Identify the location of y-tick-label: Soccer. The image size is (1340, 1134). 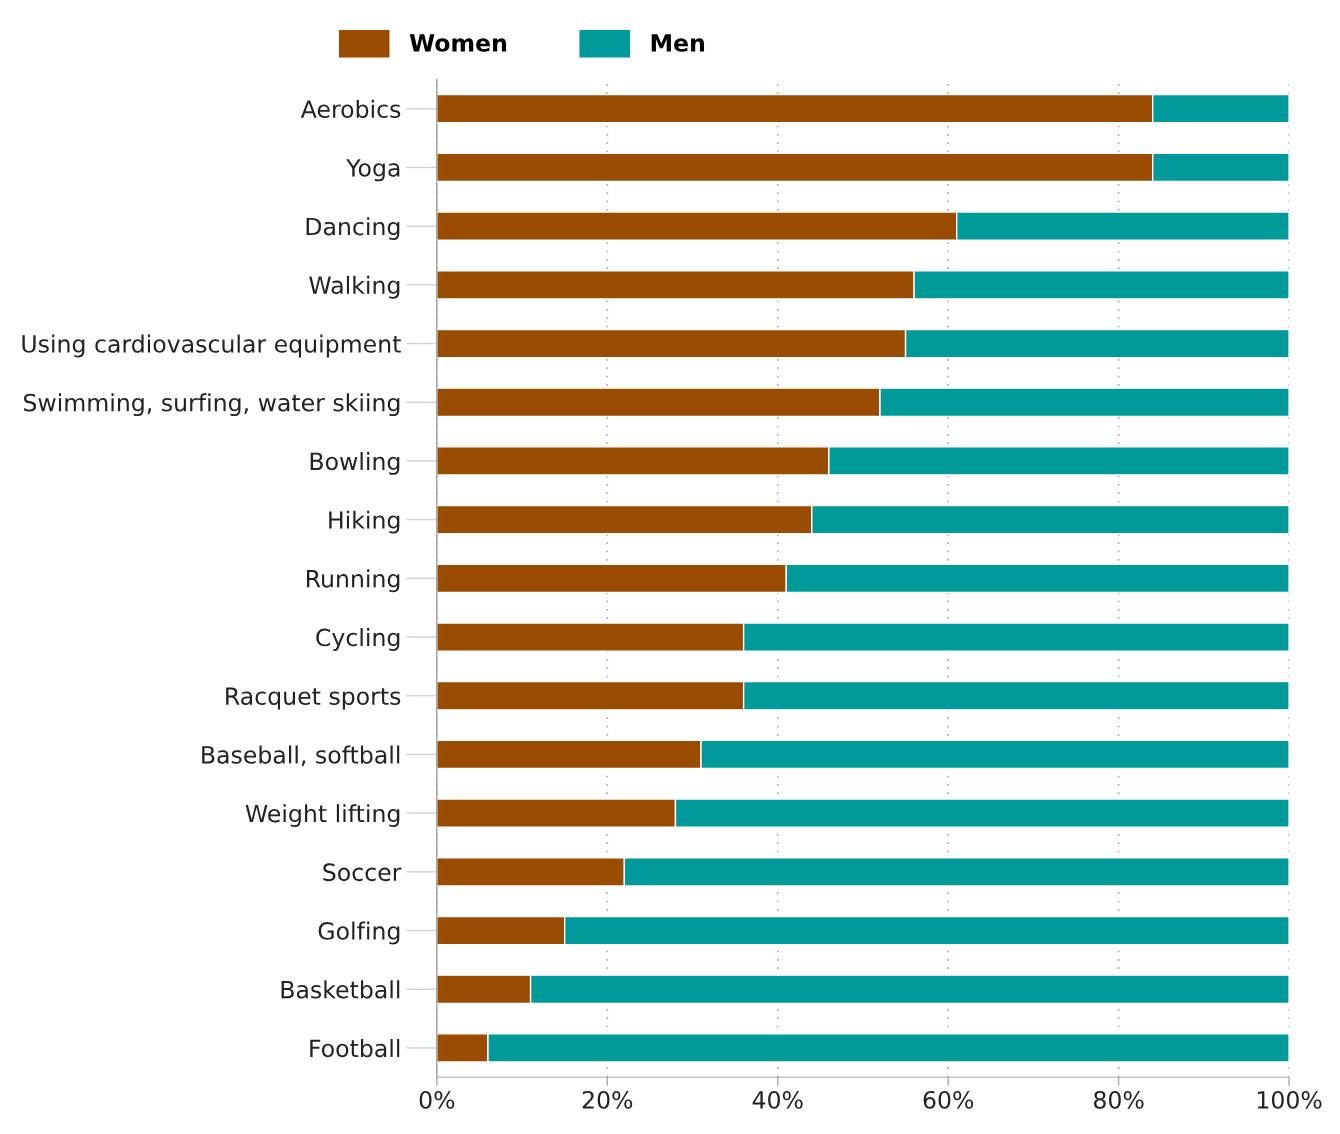
(362, 872).